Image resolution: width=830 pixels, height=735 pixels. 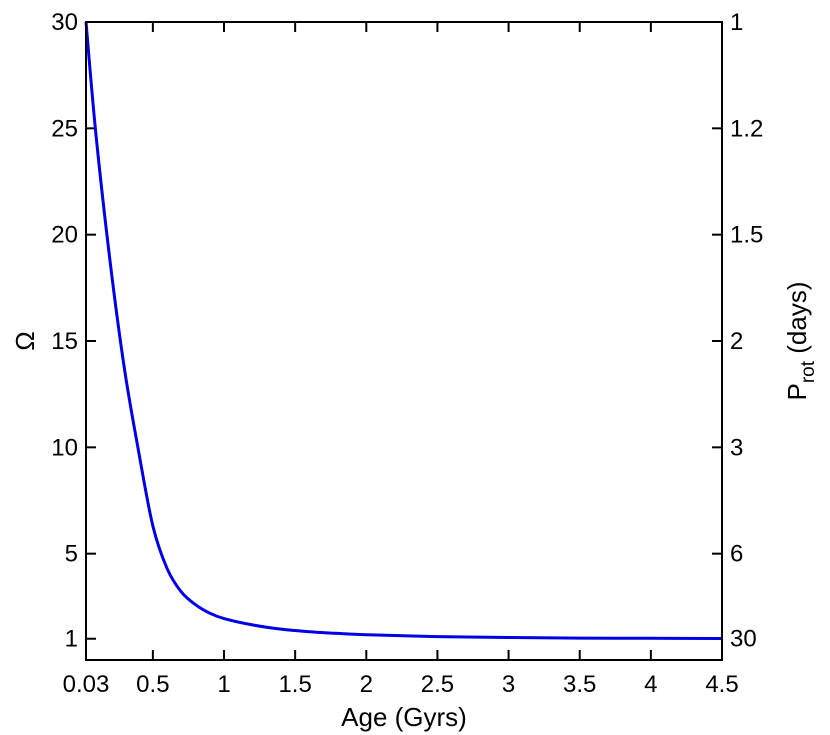 What do you see at coordinates (25, 340) in the screenshot?
I see `y-axis-title: Ω` at bounding box center [25, 340].